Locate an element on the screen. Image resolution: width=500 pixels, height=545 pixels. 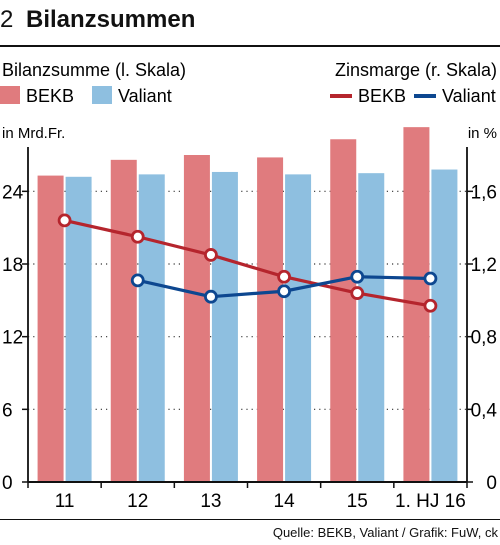
footer-rule is located at coordinates (250, 519).